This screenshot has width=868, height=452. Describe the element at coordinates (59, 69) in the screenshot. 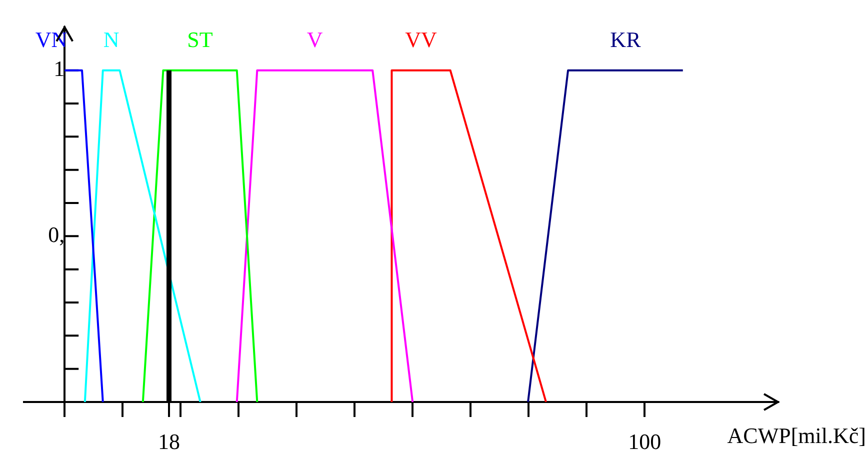

I see `y-tick-label: 1` at that location.